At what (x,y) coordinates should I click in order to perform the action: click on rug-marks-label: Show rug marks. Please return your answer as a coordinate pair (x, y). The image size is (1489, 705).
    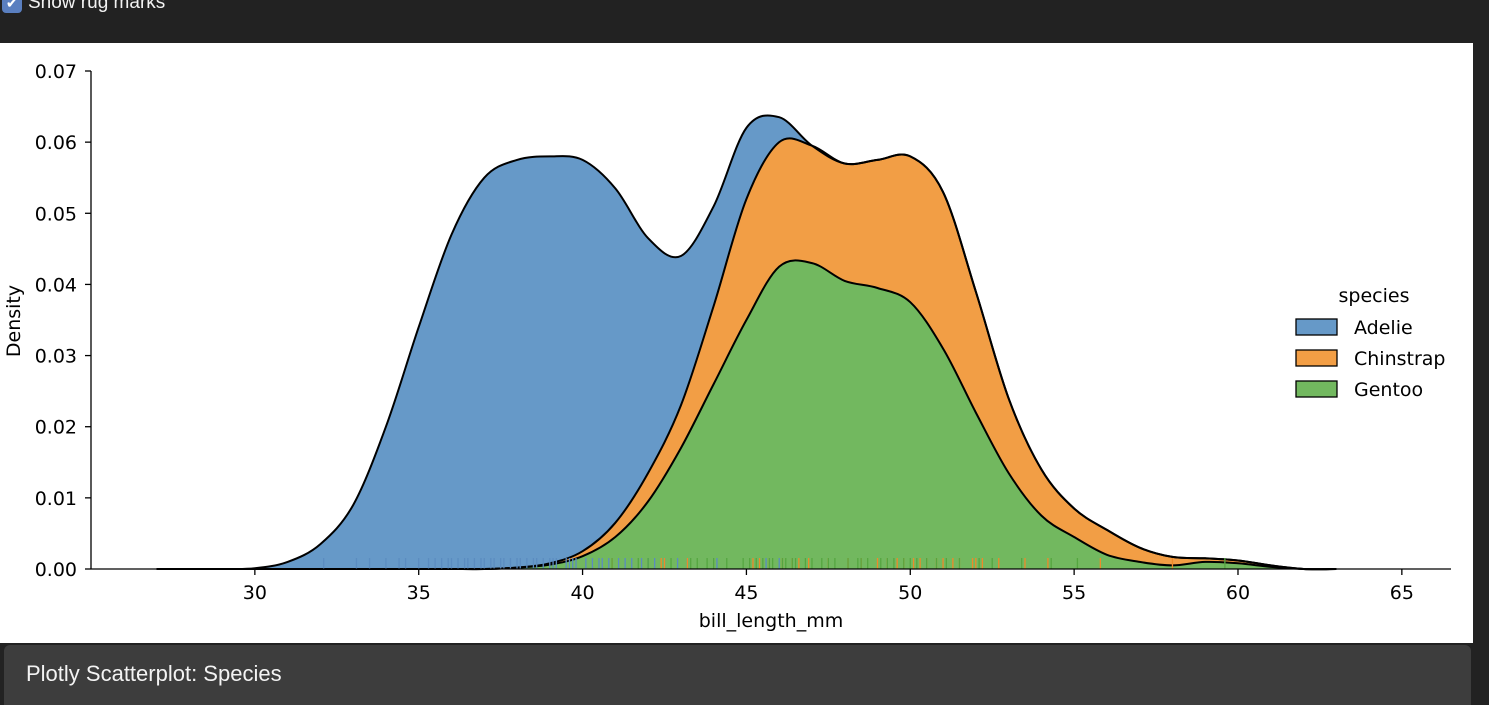
    Looking at the image, I should click on (97, 6).